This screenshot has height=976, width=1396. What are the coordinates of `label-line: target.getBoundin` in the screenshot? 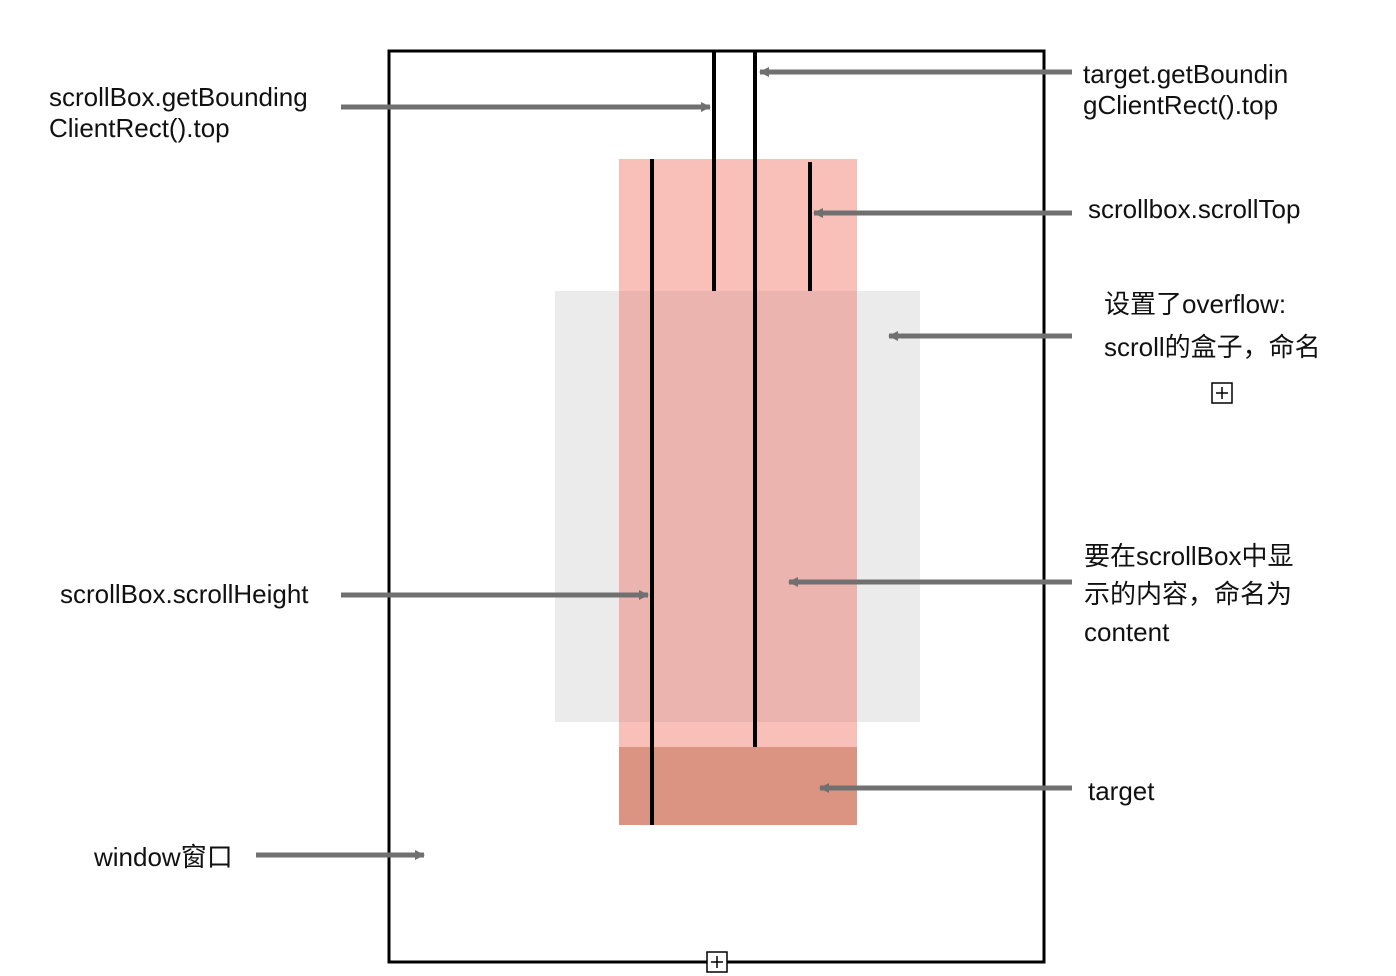 It's located at (1186, 74).